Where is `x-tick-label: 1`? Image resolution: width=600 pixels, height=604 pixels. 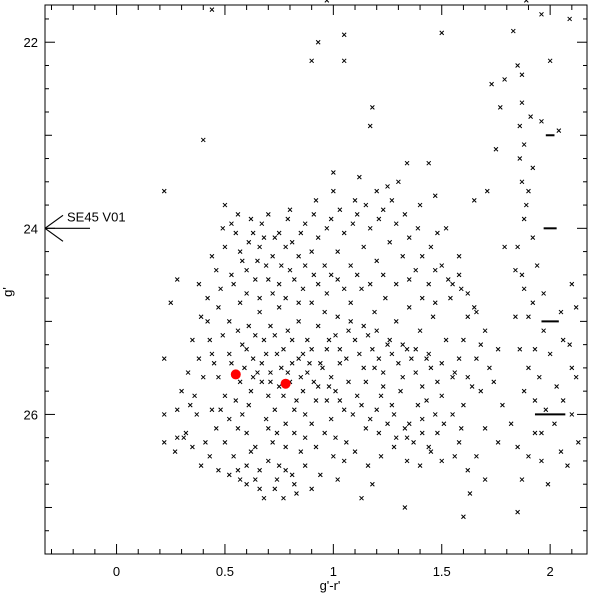
x-tick-label: 1 is located at coordinates (333, 571).